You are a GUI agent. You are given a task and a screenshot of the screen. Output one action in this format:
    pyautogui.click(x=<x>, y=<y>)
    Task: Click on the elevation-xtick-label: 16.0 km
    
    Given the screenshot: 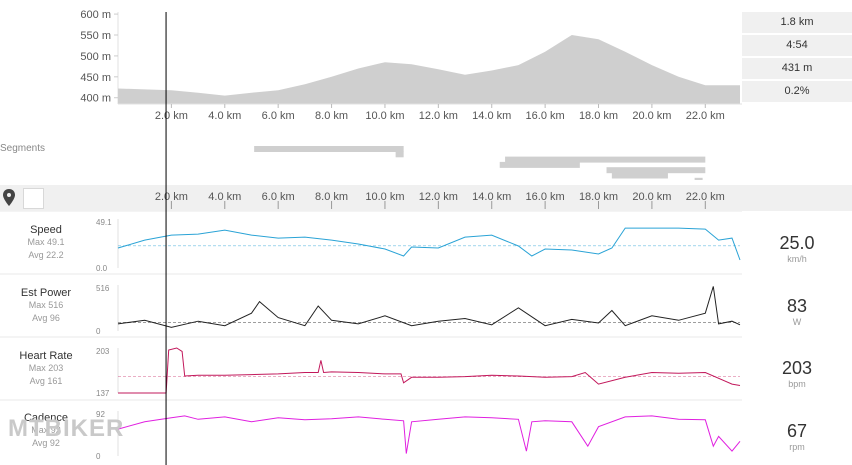 What is the action you would take?
    pyautogui.click(x=545, y=116)
    